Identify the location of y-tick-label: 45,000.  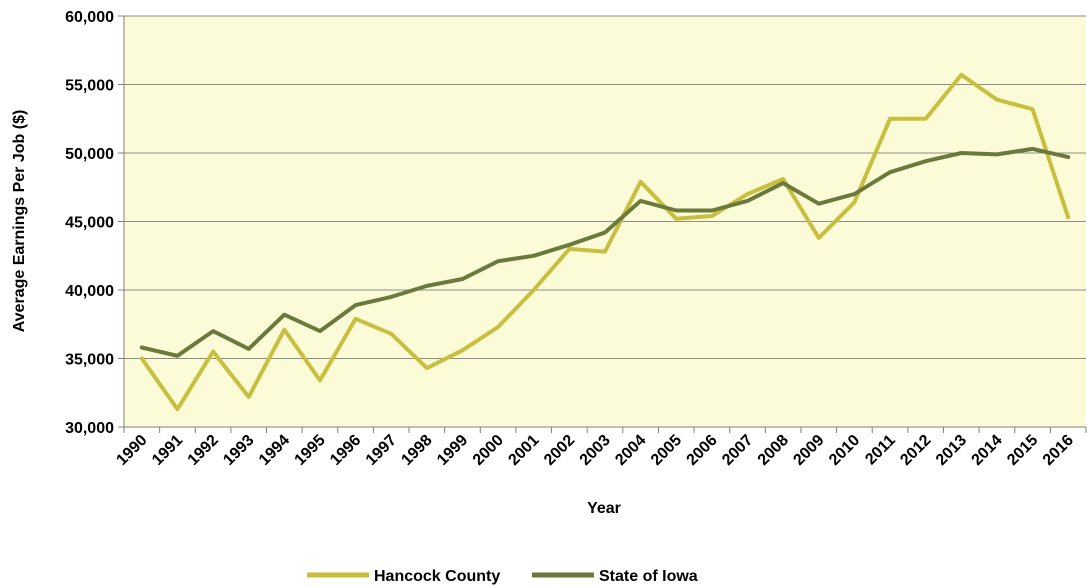
(89, 223).